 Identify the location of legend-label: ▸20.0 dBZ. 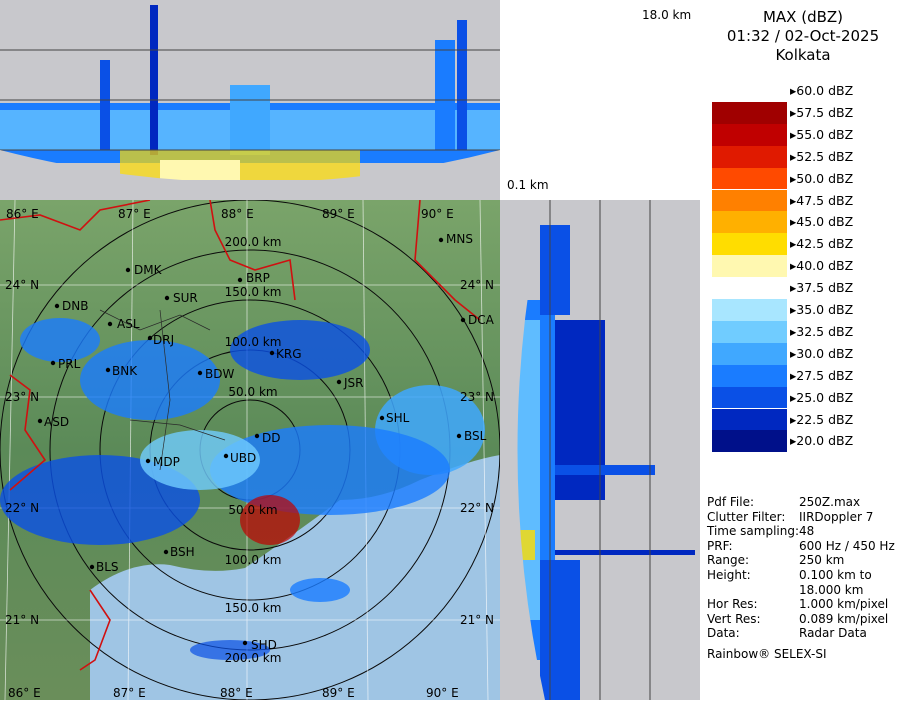
(822, 441).